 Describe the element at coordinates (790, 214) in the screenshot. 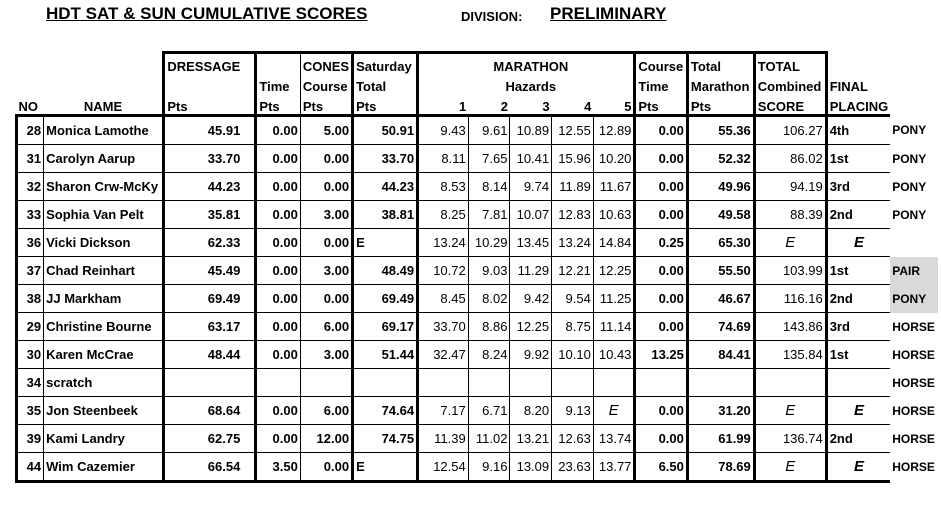

I see `combined-score: 88.39` at that location.